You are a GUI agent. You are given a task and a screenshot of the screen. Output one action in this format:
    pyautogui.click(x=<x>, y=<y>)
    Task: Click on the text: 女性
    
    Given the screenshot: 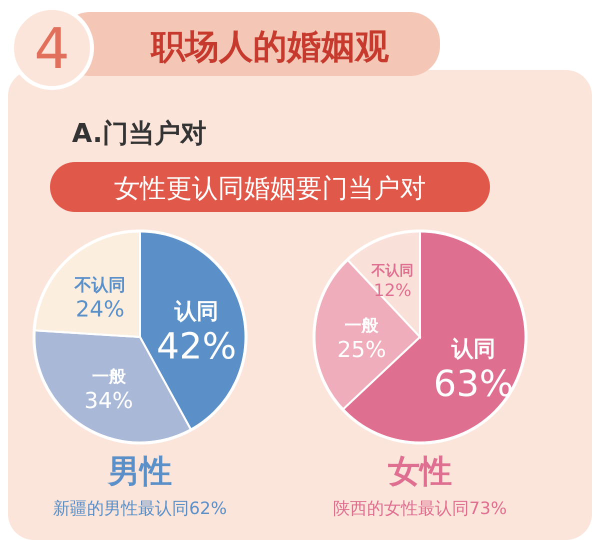 What is the action you would take?
    pyautogui.click(x=419, y=471)
    